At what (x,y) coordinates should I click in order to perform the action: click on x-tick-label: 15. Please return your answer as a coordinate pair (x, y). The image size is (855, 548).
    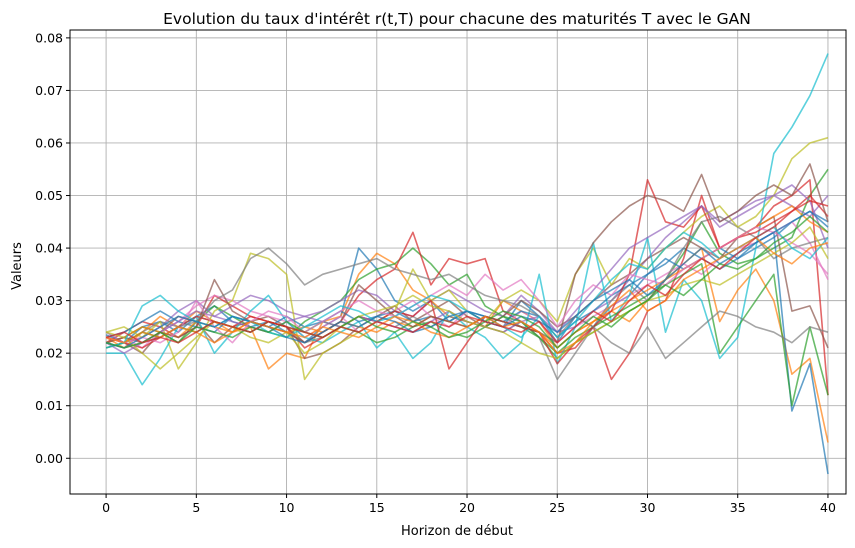
    Looking at the image, I should click on (377, 507).